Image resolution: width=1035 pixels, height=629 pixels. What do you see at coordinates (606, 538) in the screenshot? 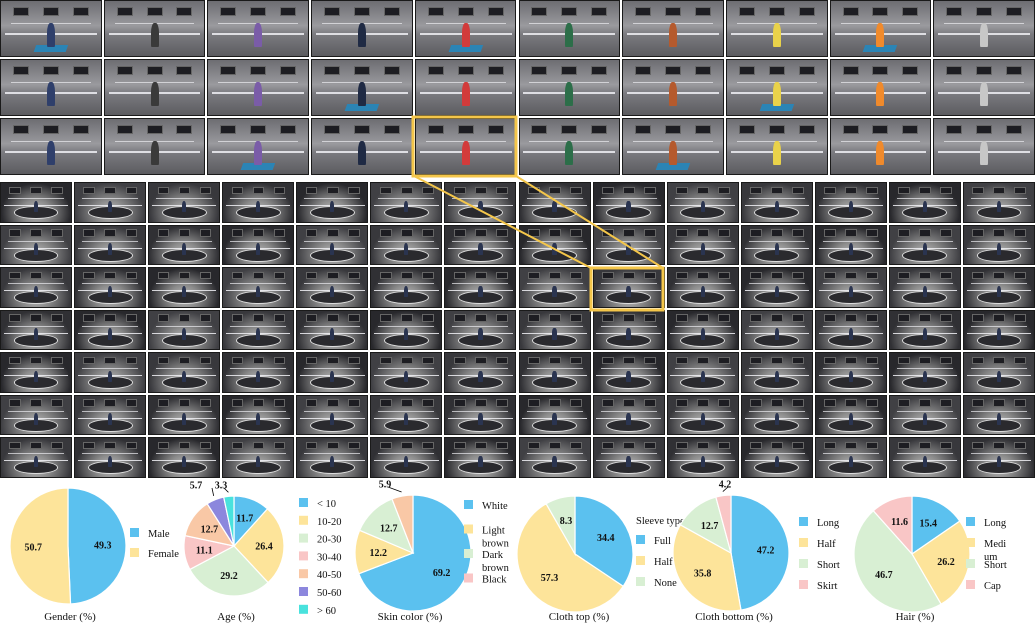
I see `pie-slice-value: 34.4` at bounding box center [606, 538].